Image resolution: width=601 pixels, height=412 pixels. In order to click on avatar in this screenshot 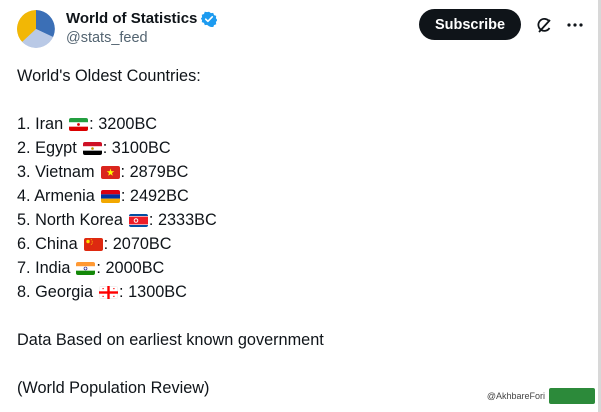, I will do `click(36, 29)`.